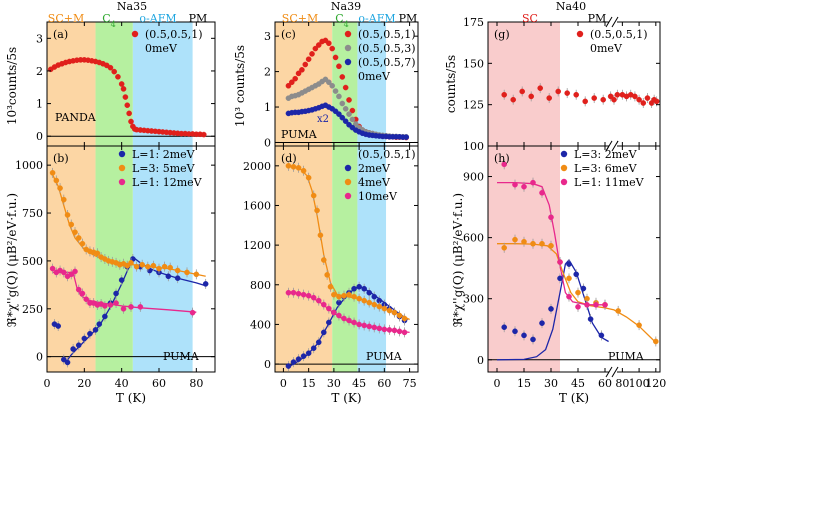  Describe the element at coordinates (164, 168) in the screenshot. I see `legend-entry: L=3: 5meV` at that location.